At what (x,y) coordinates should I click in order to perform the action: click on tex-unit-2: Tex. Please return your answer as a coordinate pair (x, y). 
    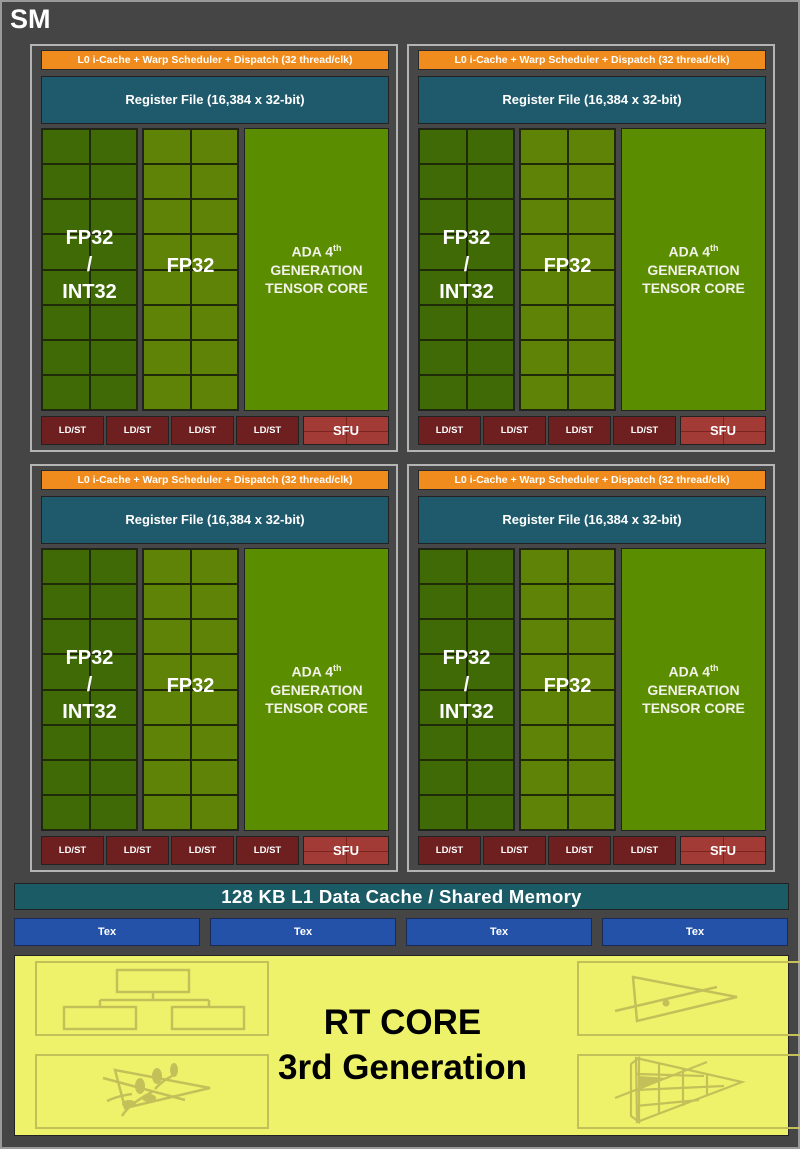
    Looking at the image, I should click on (303, 932).